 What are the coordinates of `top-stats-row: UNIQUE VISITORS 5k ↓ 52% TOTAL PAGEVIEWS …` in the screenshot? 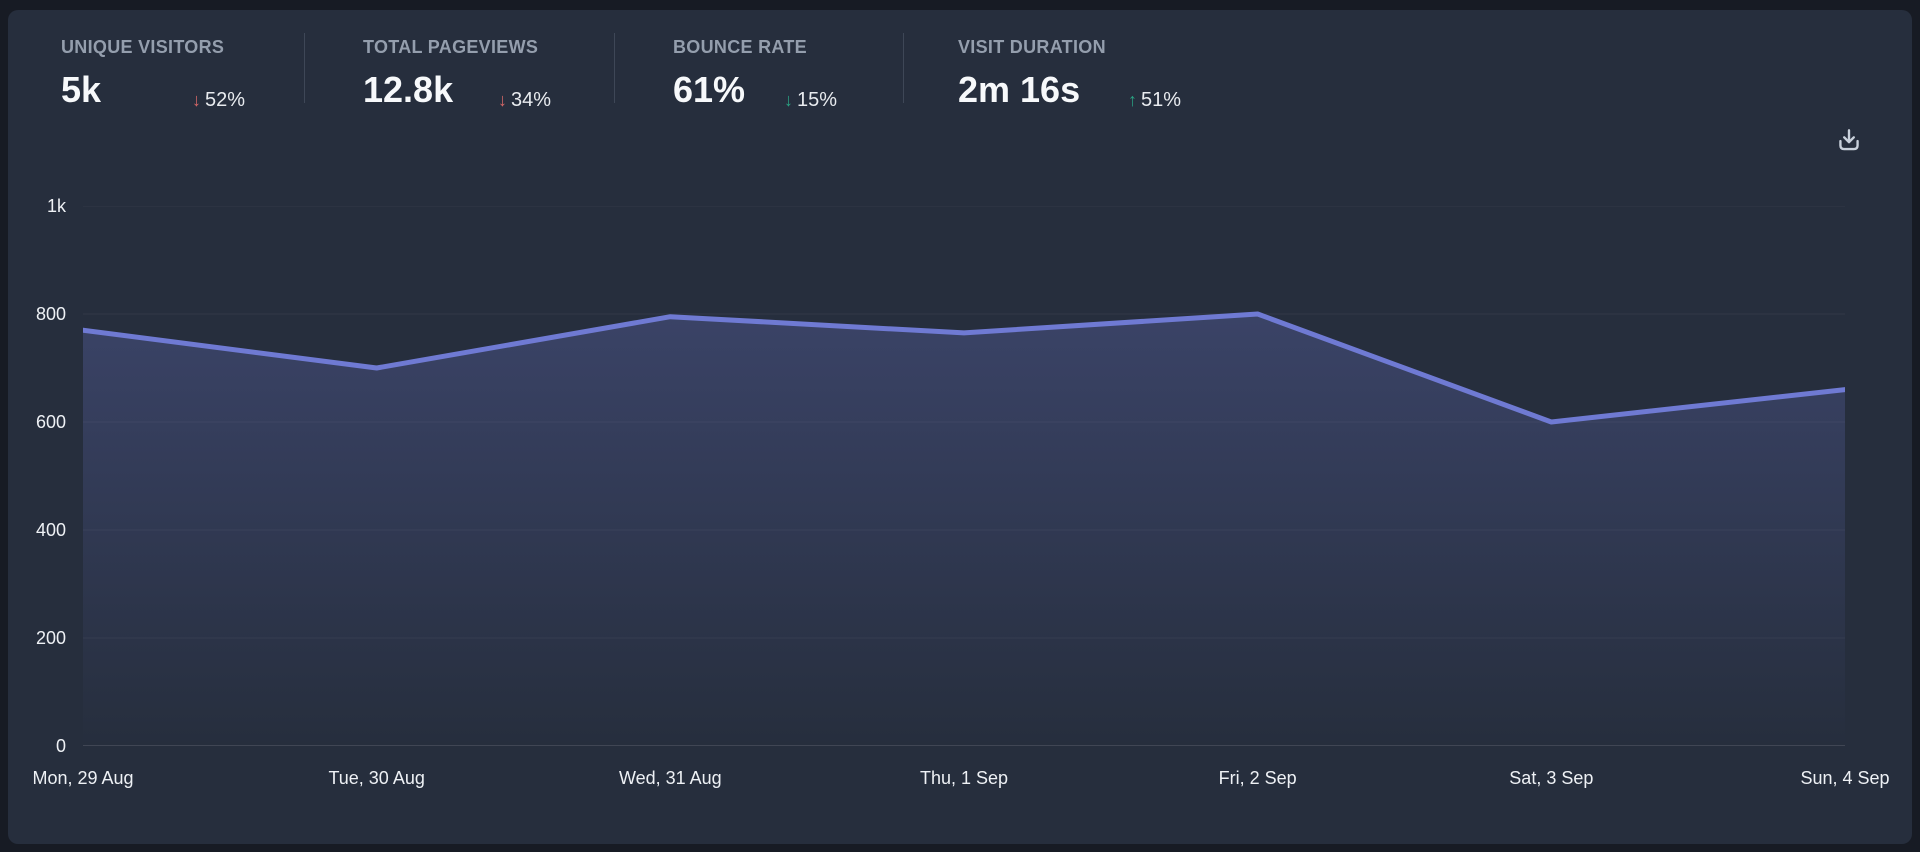 It's located at (960, 66).